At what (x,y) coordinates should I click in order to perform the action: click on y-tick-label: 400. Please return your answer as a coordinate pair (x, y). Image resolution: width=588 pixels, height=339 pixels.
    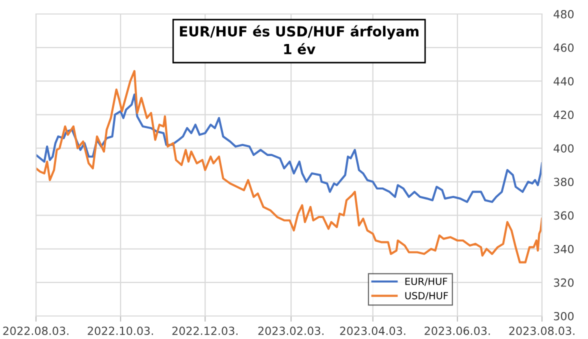
    Looking at the image, I should click on (564, 148).